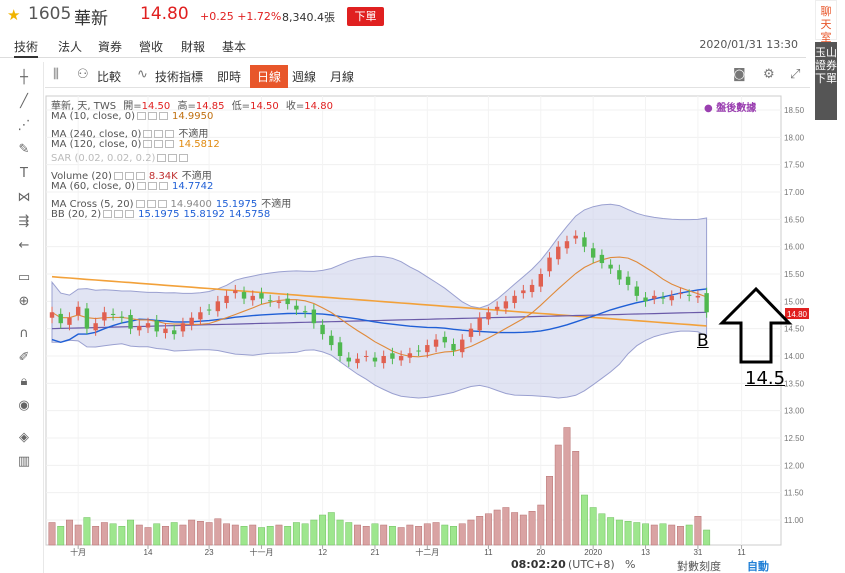 This screenshot has width=845, height=573. Describe the element at coordinates (70, 47) in the screenshot. I see `tab-institutional: 法人` at that location.